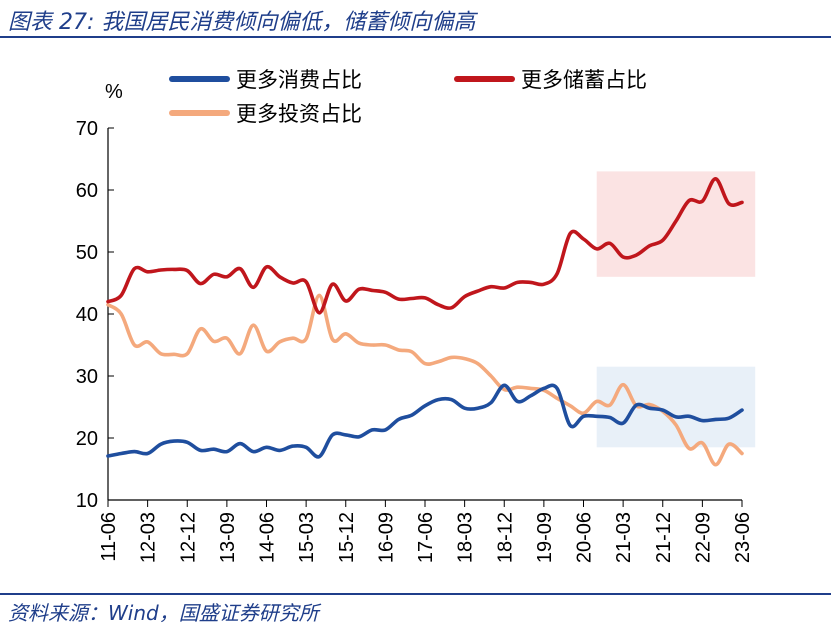 The width and height of the screenshot is (831, 639). I want to click on y-tick-label: 50, so click(87, 253).